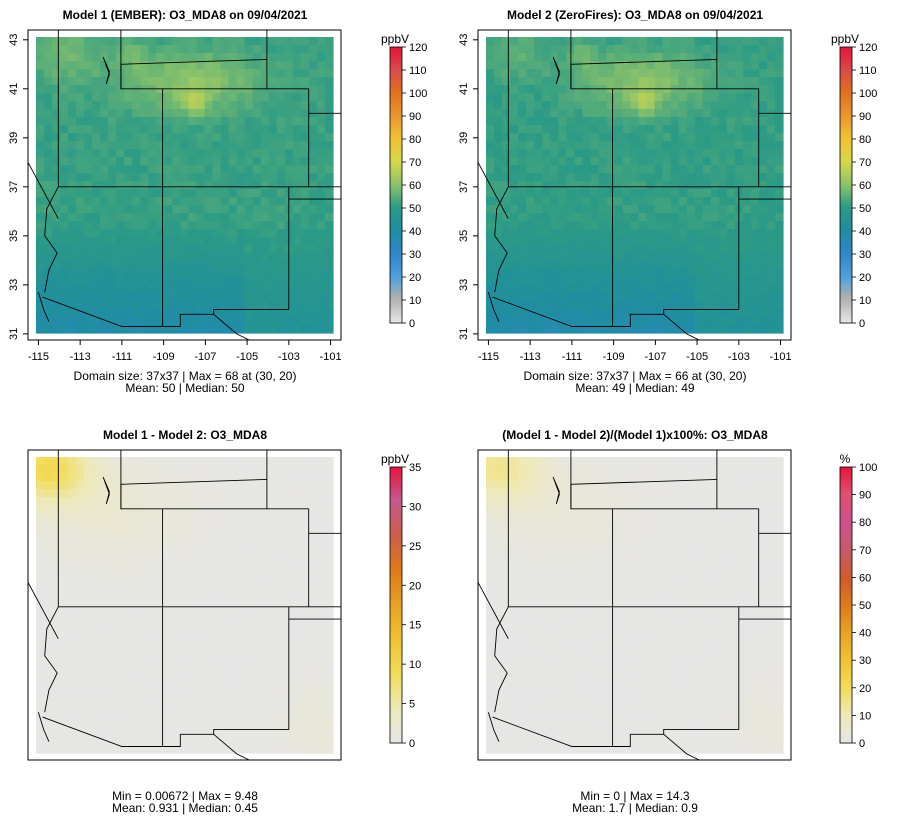 The width and height of the screenshot is (900, 840). I want to click on colorbar-tick-label: 120, so click(418, 48).